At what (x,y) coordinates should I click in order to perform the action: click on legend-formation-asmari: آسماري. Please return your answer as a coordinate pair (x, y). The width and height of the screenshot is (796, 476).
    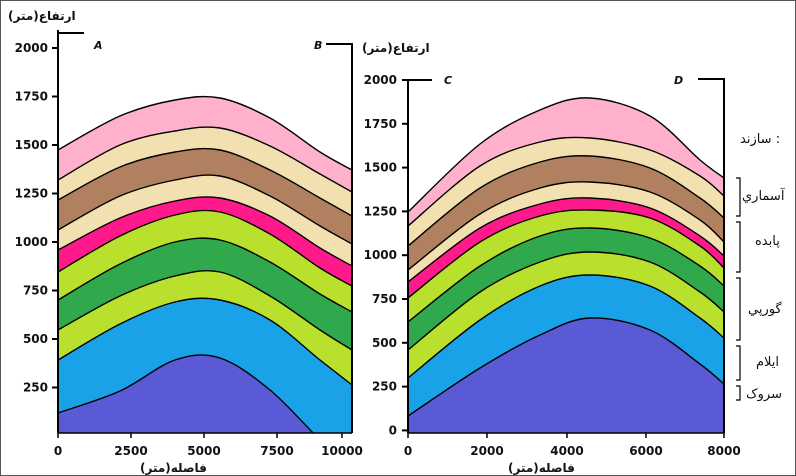
    Looking at the image, I should click on (764, 195).